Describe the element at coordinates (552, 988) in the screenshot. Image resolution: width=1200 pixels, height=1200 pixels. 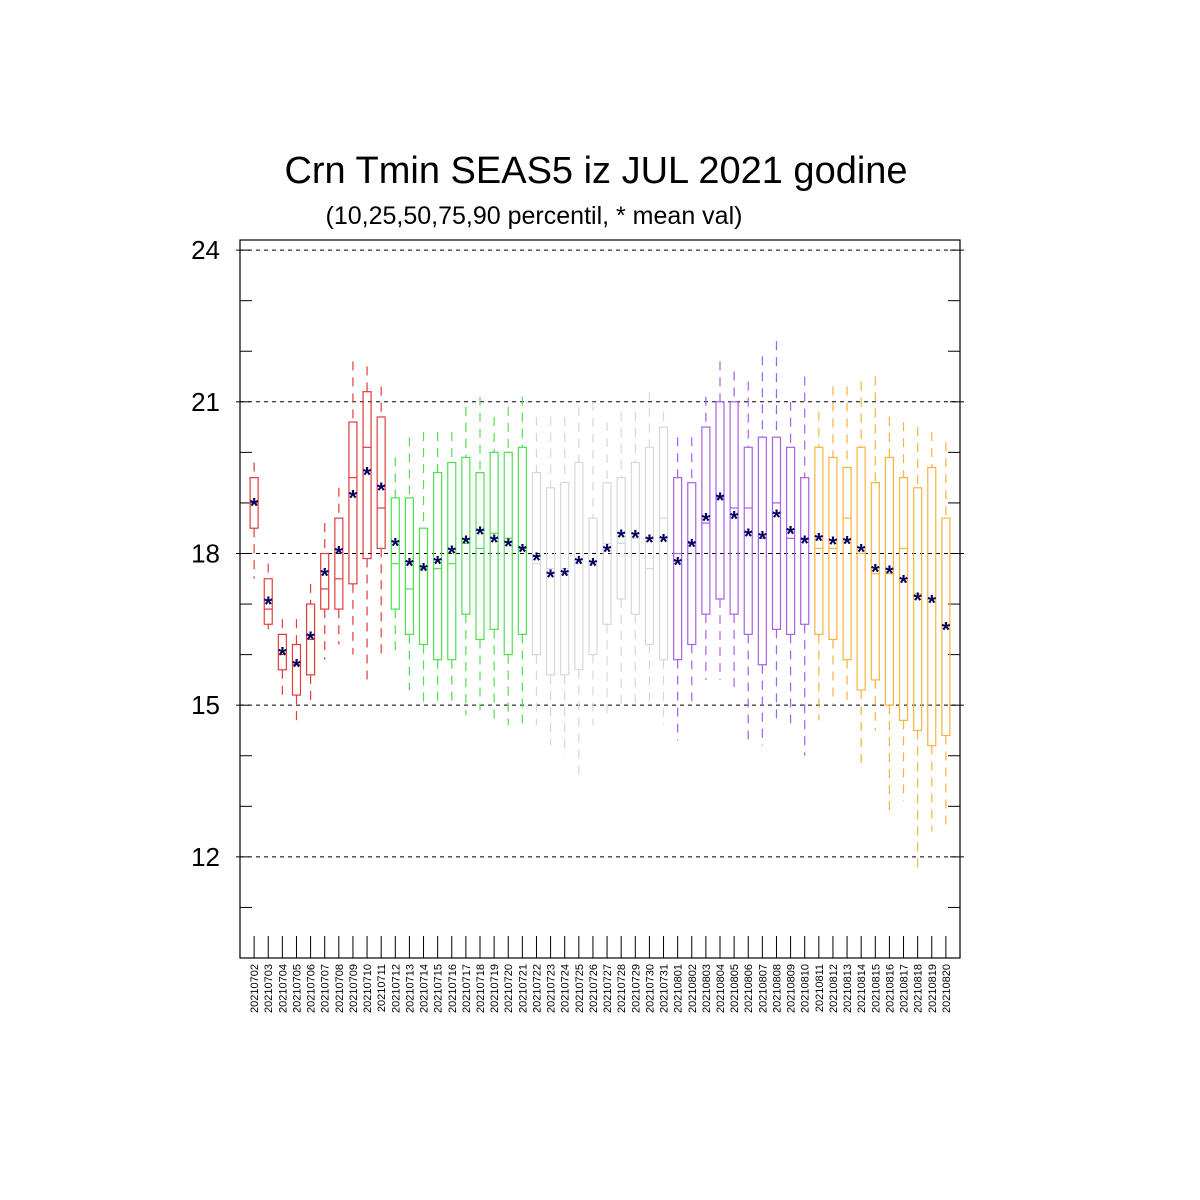
I see `x-tick-label: 20210723` at that location.